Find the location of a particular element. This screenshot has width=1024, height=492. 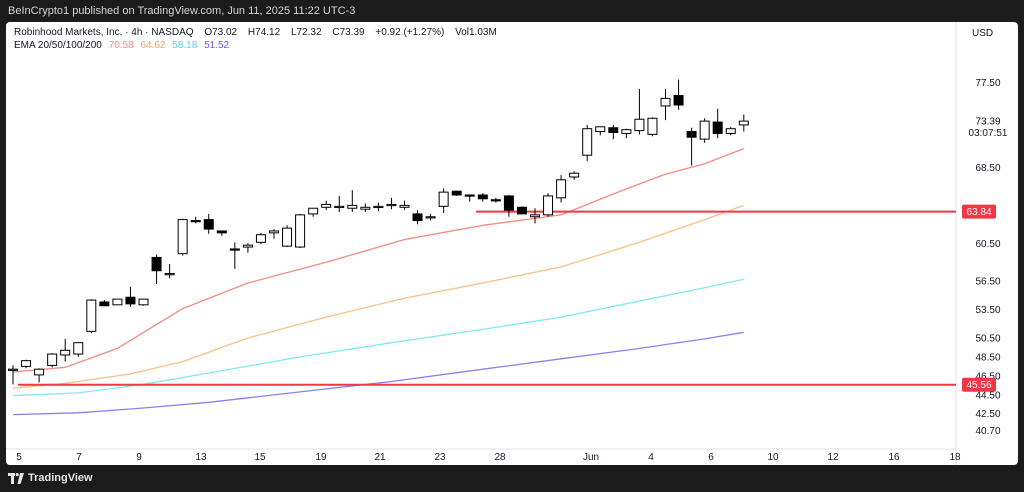

y-tick-label: 56.50 is located at coordinates (987, 282).